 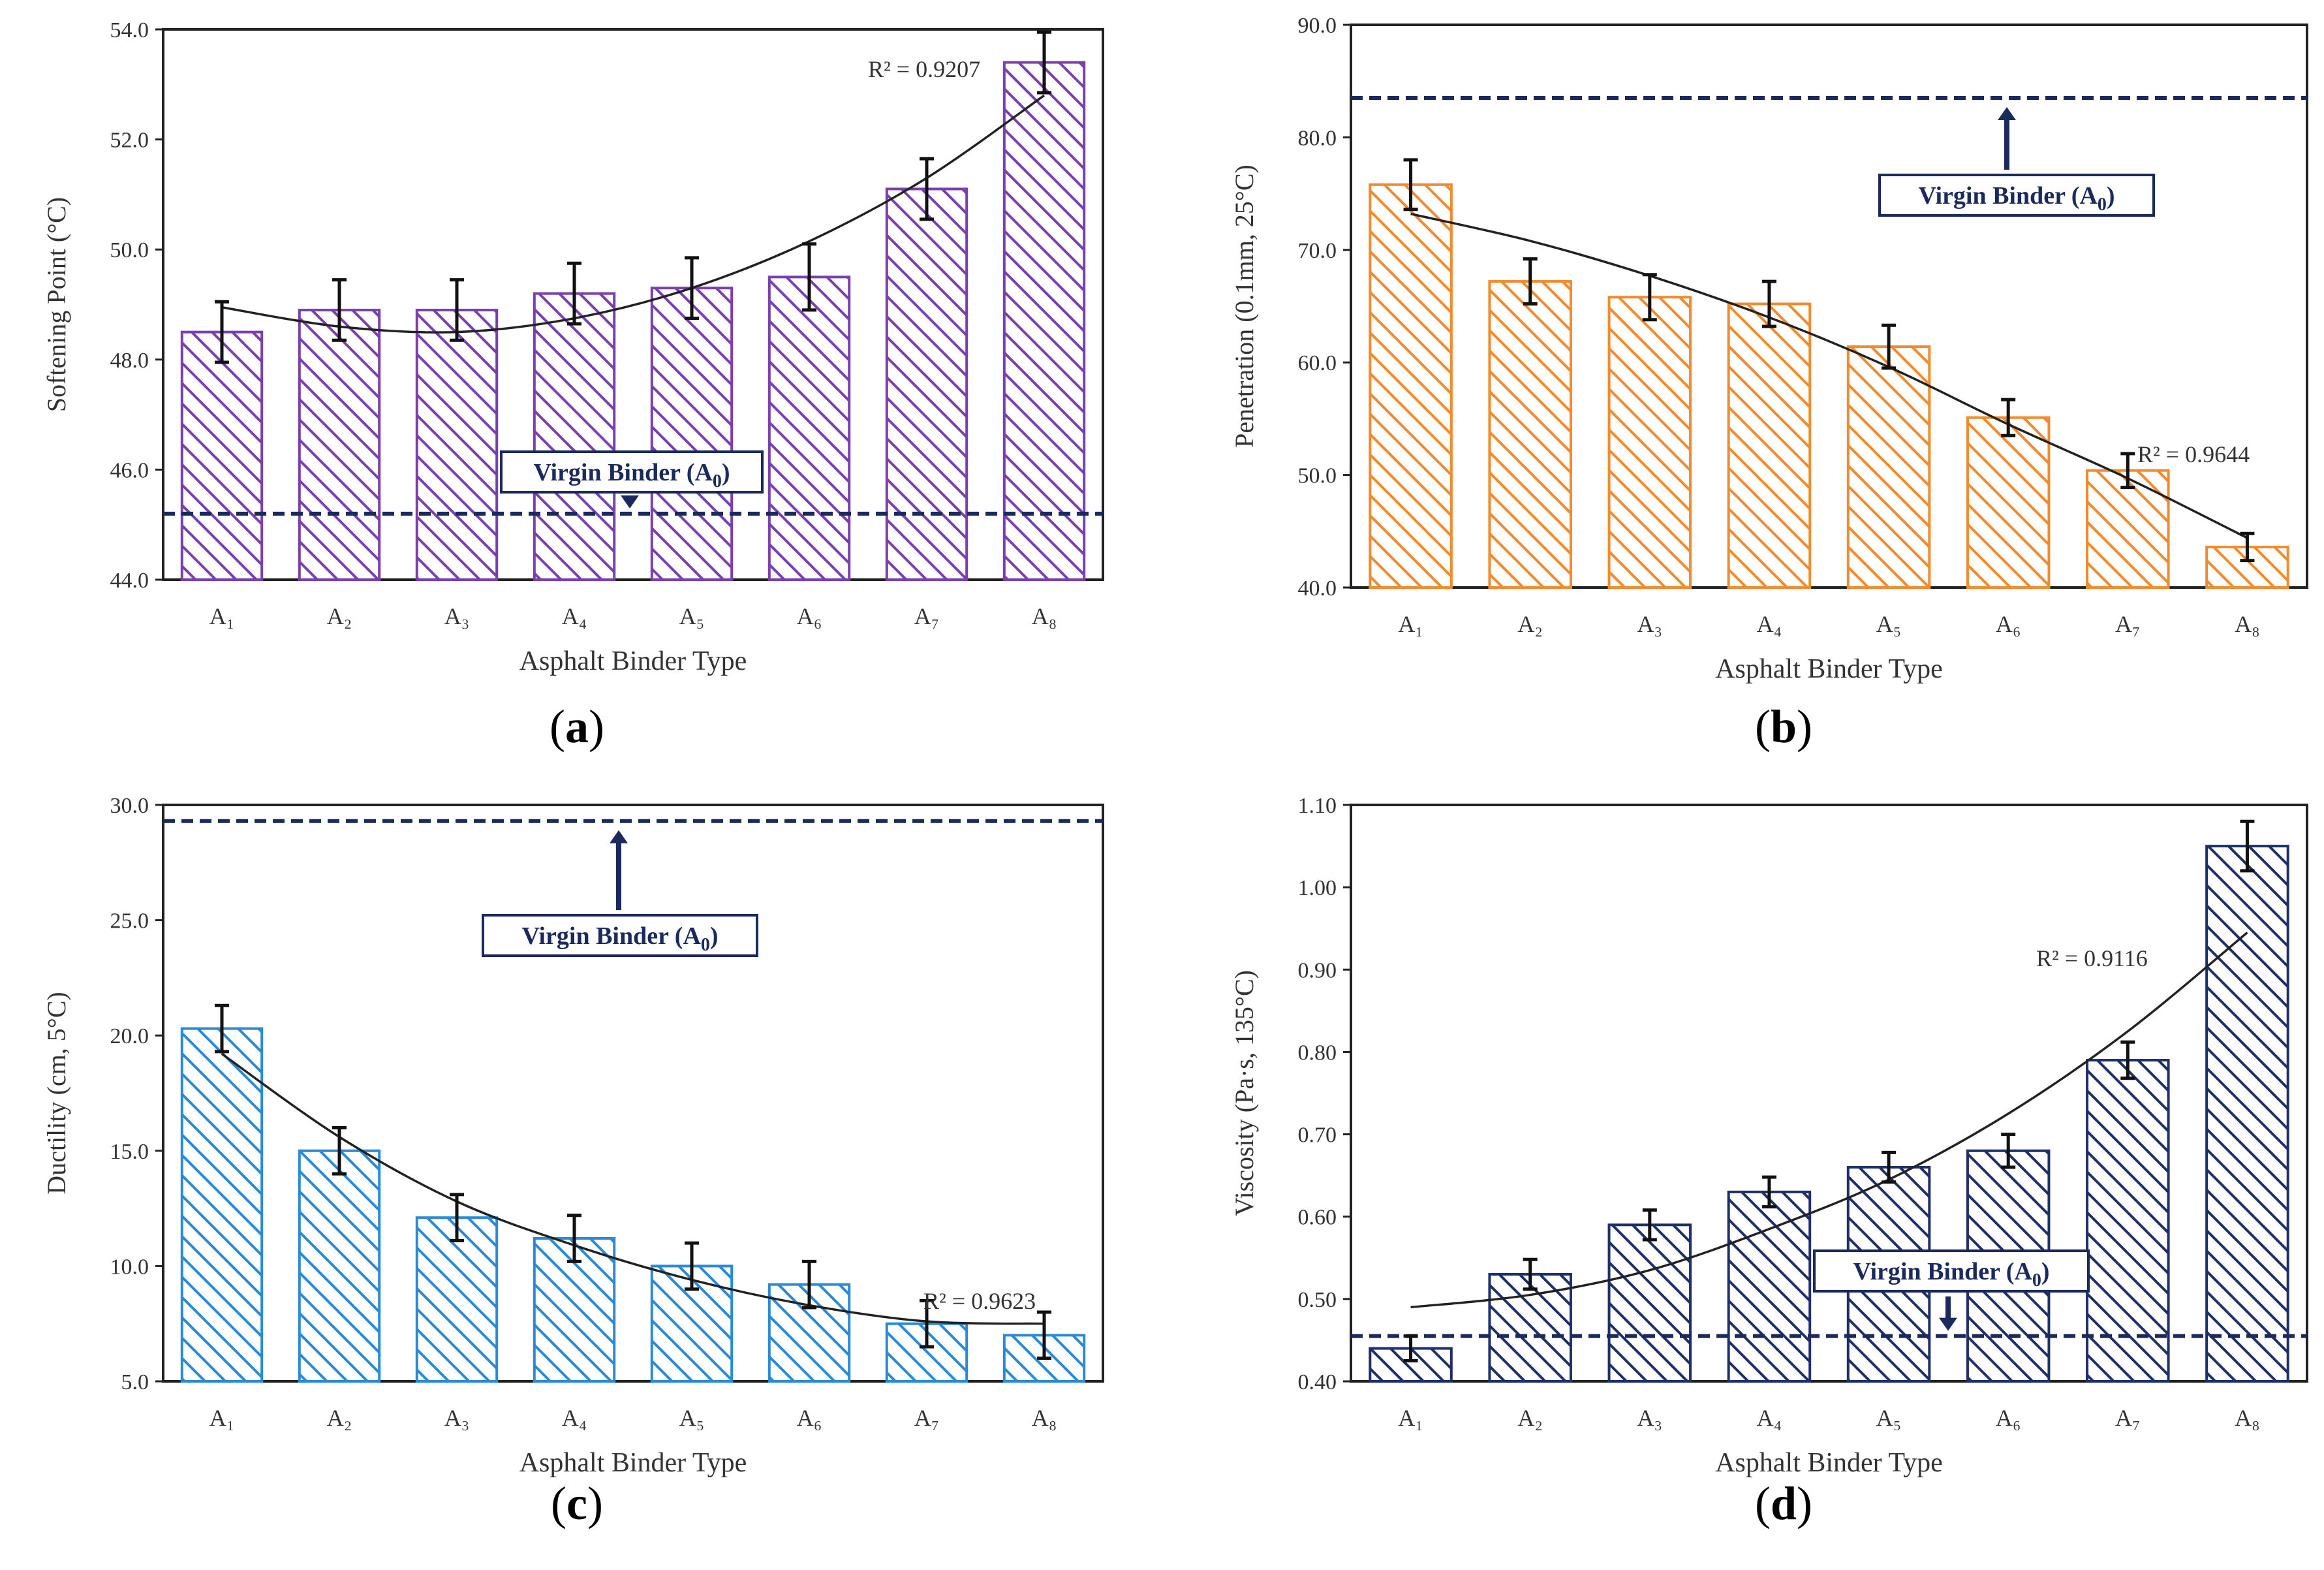 I want to click on panel-c-ytick-label: 30.0, so click(x=129, y=806).